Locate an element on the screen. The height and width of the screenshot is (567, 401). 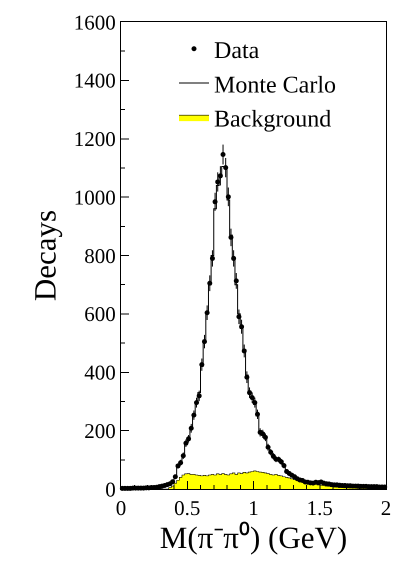
y-tick-label: 600 is located at coordinates (100, 314).